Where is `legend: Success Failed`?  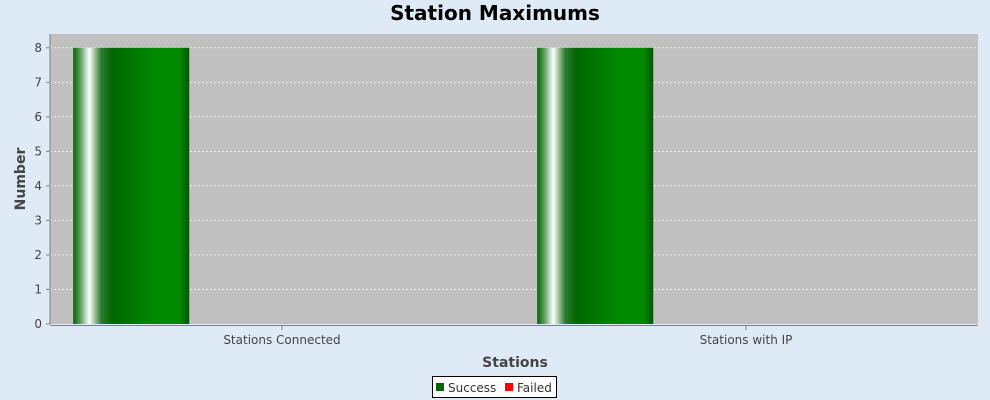
legend: Success Failed is located at coordinates (494, 387).